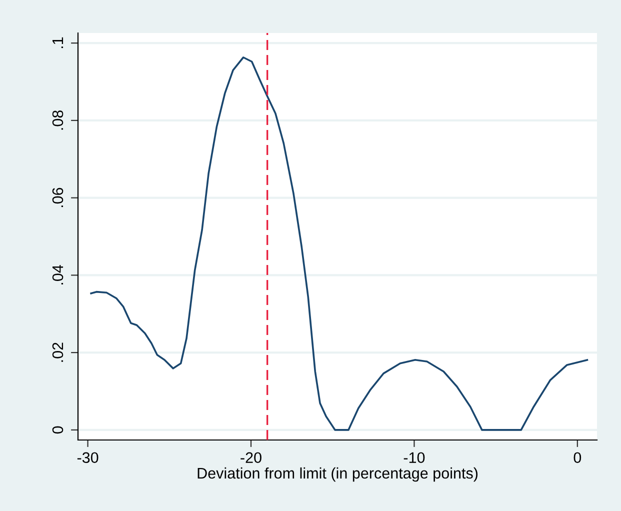 Image resolution: width=621 pixels, height=511 pixels. I want to click on x-tick-label: -20, so click(251, 458).